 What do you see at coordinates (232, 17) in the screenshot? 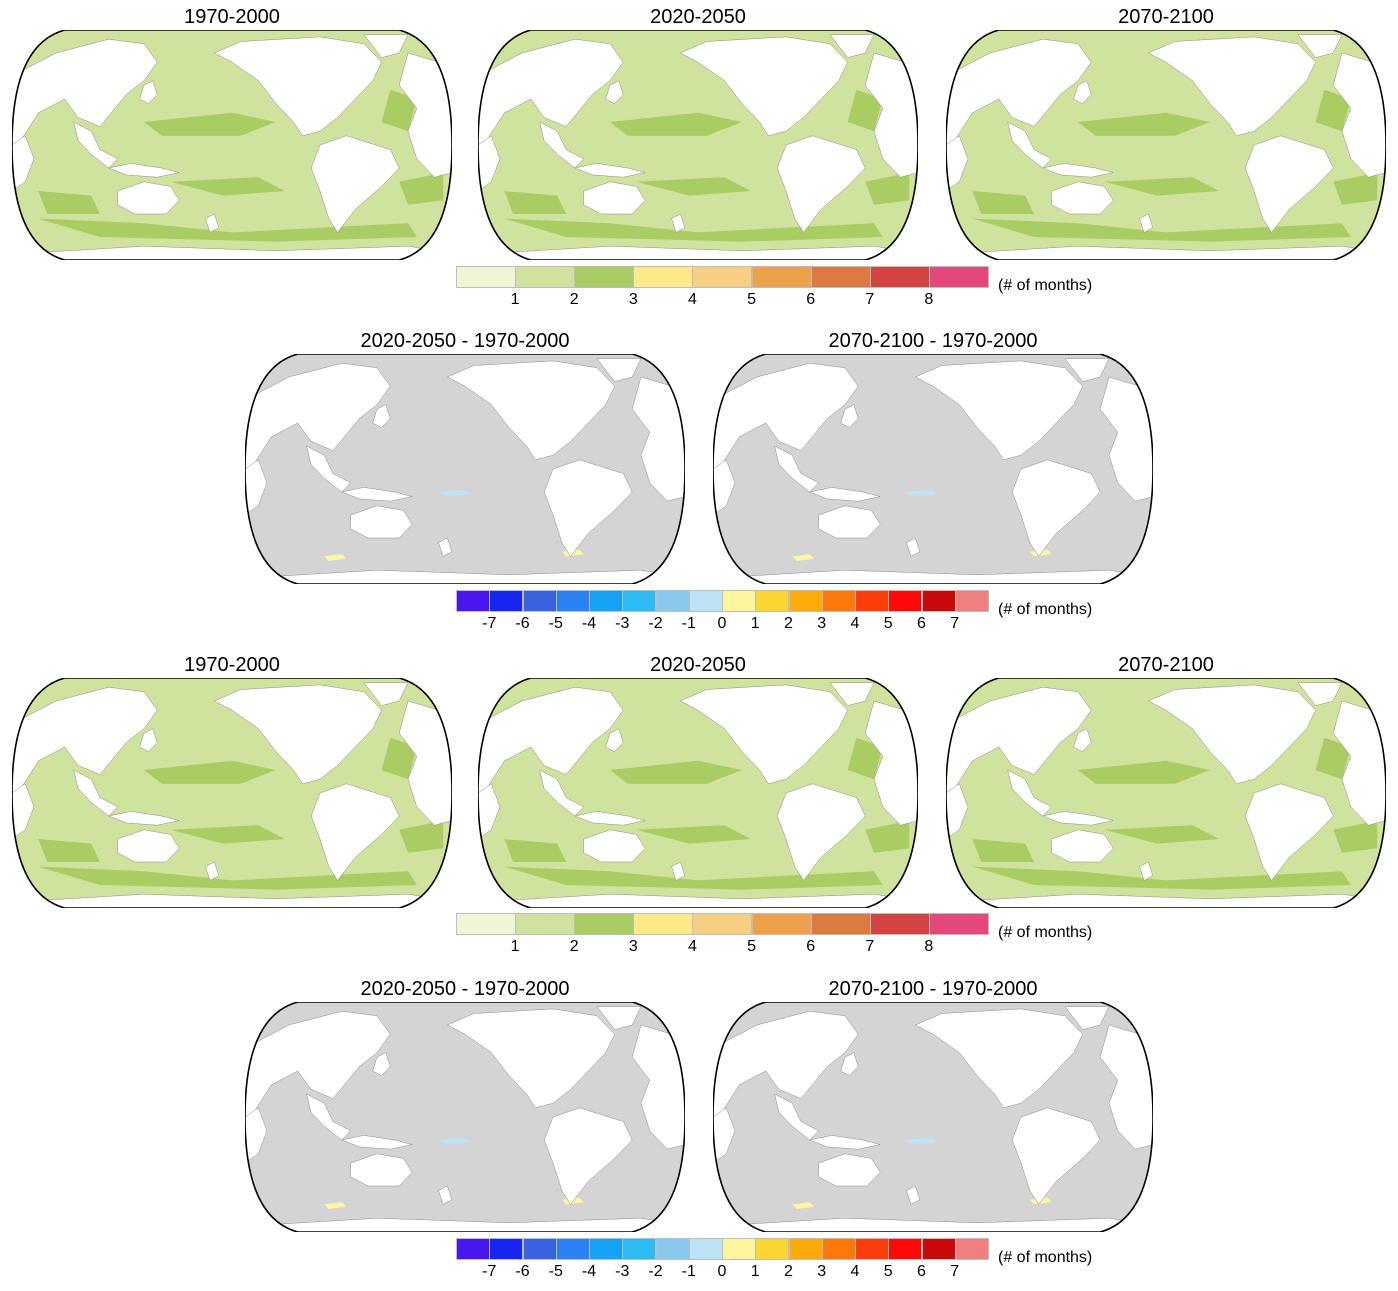
I see `map-title: 1970-2000` at bounding box center [232, 17].